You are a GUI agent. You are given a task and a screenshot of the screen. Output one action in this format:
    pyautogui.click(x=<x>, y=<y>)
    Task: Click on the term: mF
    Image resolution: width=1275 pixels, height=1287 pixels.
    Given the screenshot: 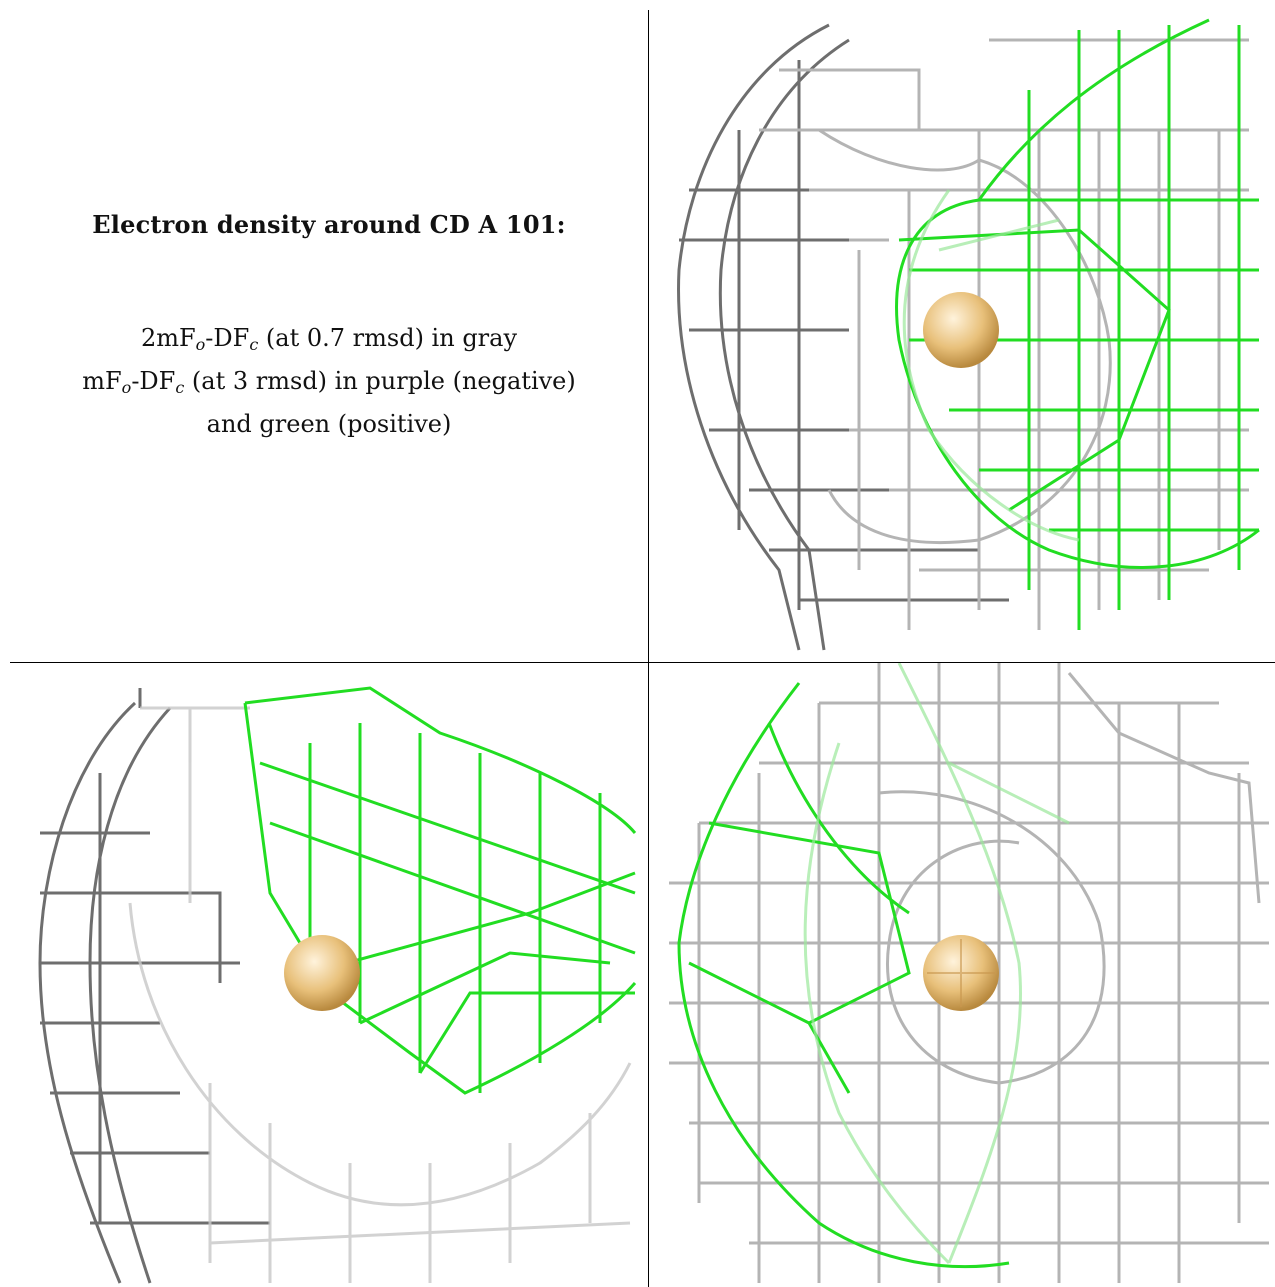 What is the action you would take?
    pyautogui.click(x=102, y=381)
    